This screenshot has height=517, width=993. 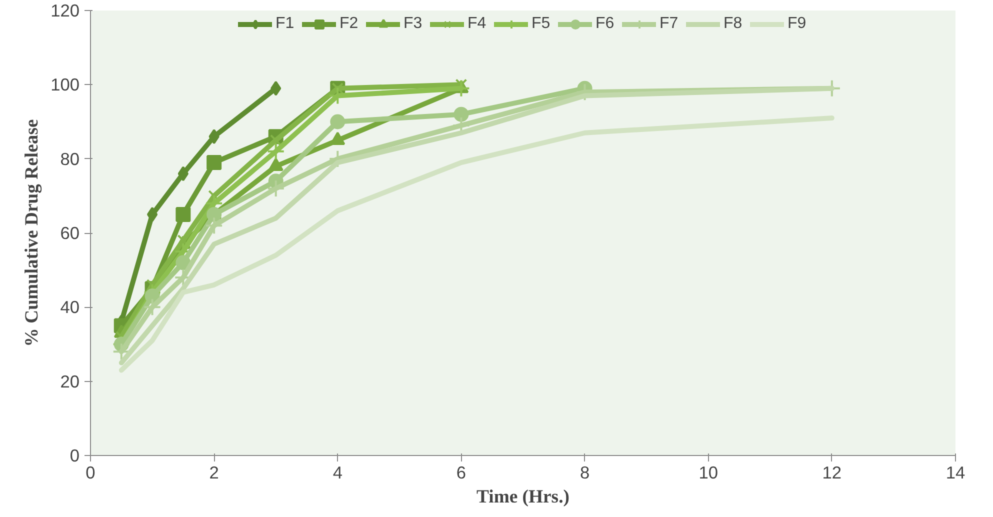 What do you see at coordinates (670, 24) in the screenshot?
I see `legend-label: F7` at bounding box center [670, 24].